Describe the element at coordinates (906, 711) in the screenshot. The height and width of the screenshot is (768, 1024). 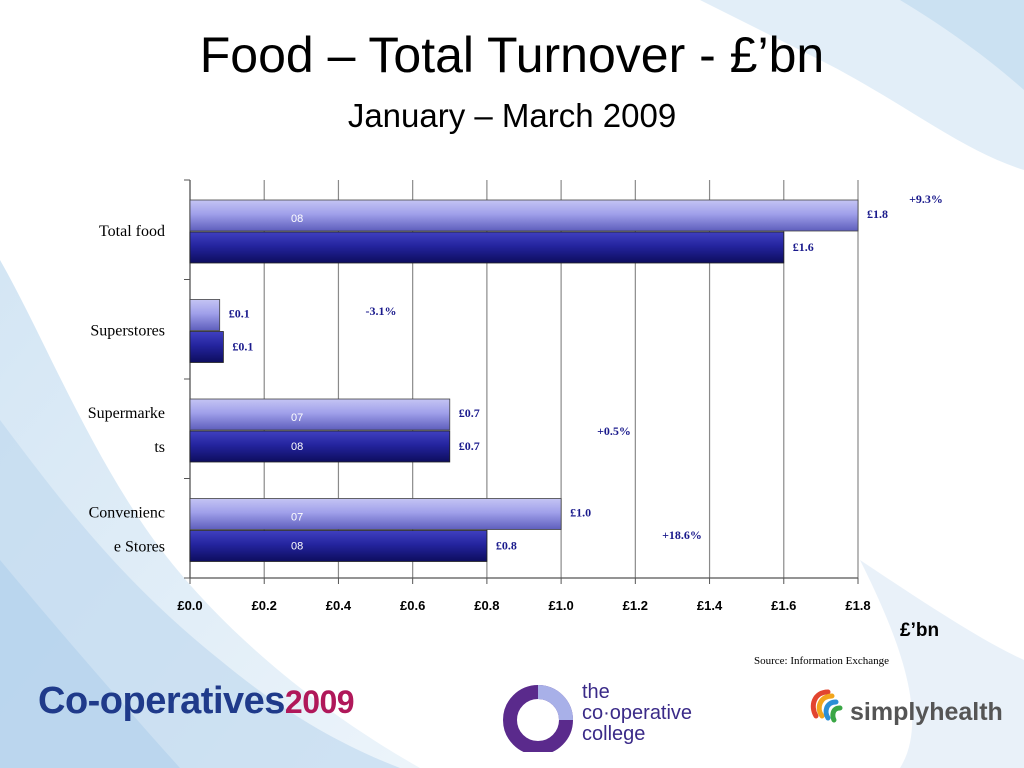
I see `simplyhealth-logo: simplyhealth` at that location.